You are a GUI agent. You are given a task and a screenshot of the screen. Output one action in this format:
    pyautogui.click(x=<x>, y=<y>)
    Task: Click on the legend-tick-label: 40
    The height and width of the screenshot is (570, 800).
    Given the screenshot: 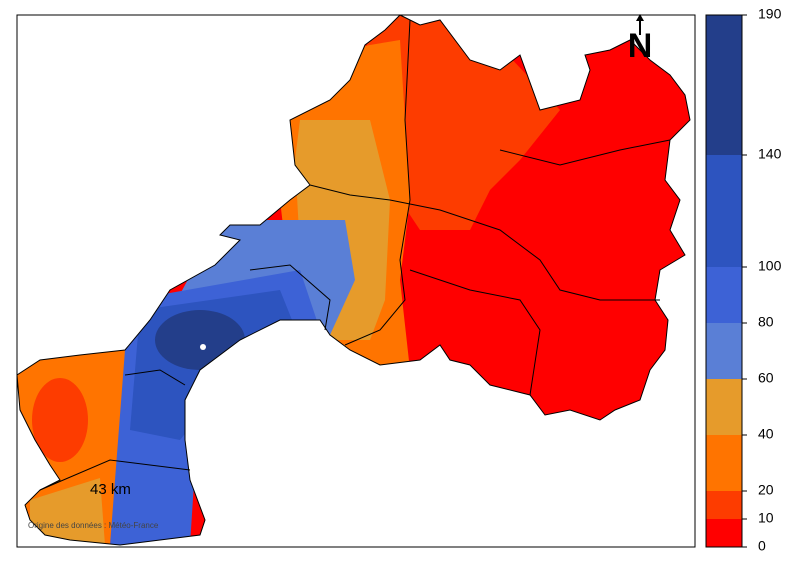 What is the action you would take?
    pyautogui.click(x=766, y=434)
    